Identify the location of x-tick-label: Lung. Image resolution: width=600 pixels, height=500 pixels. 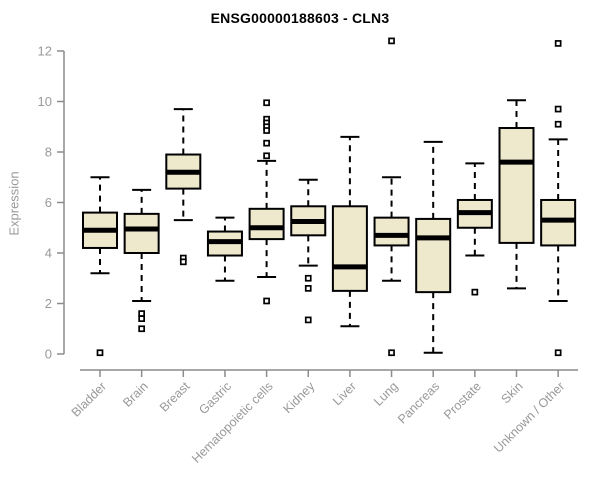
(386, 394).